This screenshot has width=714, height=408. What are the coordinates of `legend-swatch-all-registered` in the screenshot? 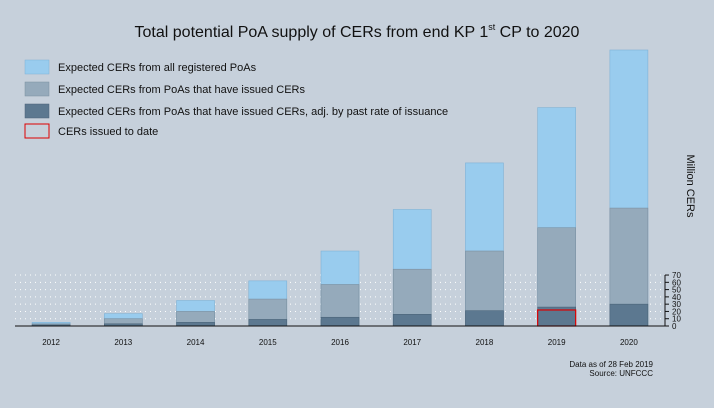 It's located at (37, 67).